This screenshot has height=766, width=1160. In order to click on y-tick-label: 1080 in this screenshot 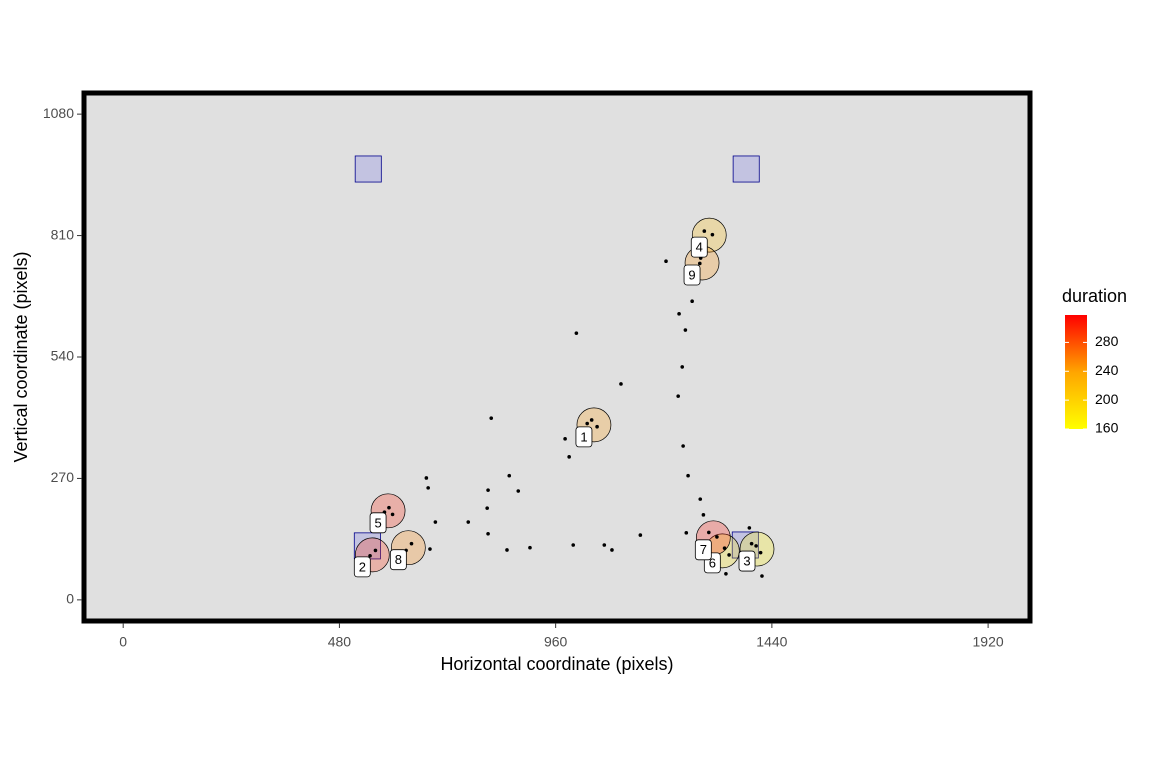, I will do `click(58, 113)`.